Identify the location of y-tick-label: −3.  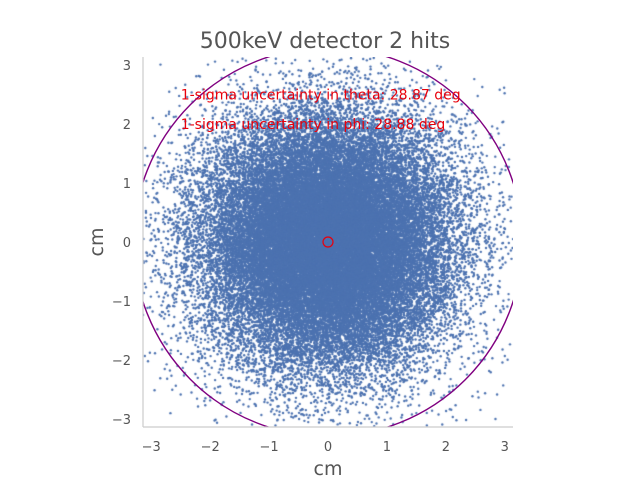
(121, 420).